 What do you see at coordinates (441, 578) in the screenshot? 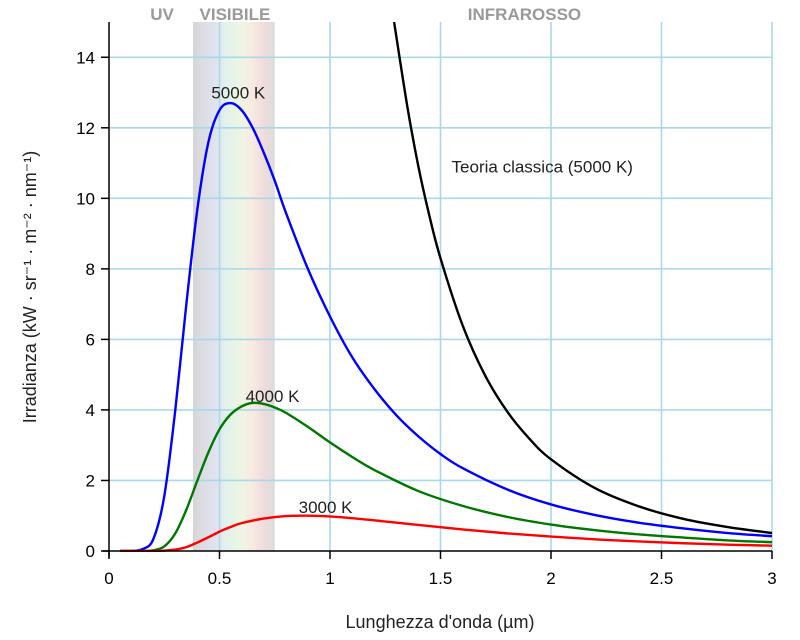
I see `x-tick-label: 1.5` at bounding box center [441, 578].